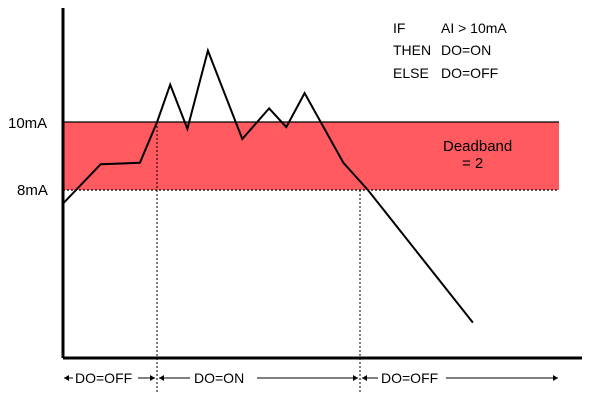 This screenshot has width=589, height=406. What do you see at coordinates (460, 378) in the screenshot?
I see `state-off-after: DO=OFF` at bounding box center [460, 378].